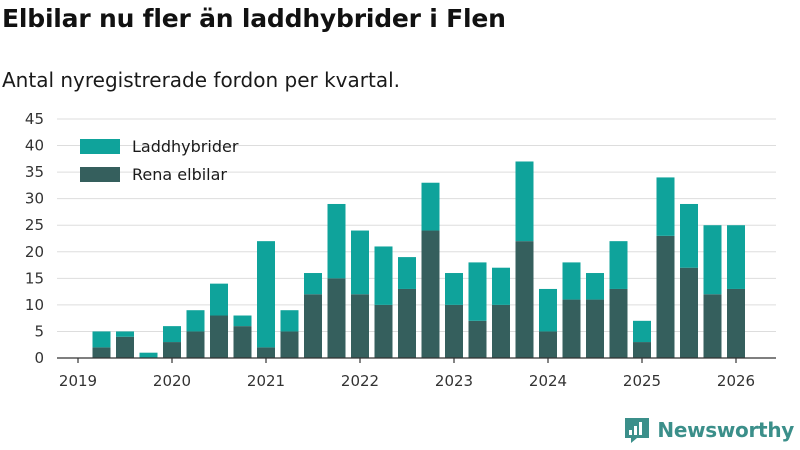 Image resolution: width=800 pixels, height=450 pixels. I want to click on y-tick-label: 30, so click(34, 199).